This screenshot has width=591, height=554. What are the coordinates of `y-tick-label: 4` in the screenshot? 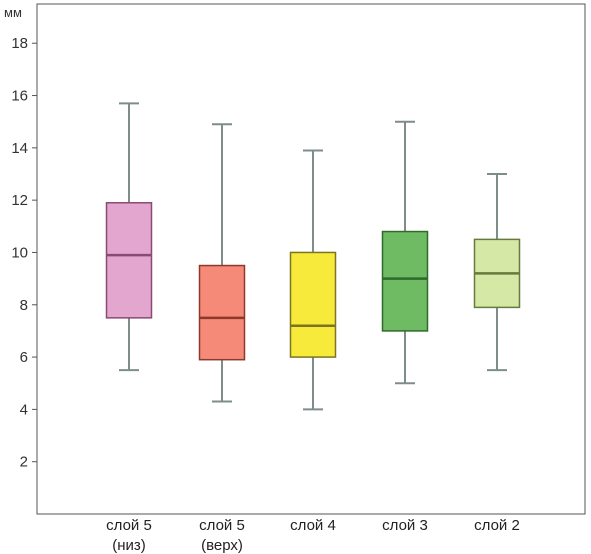 It's located at (24, 409).